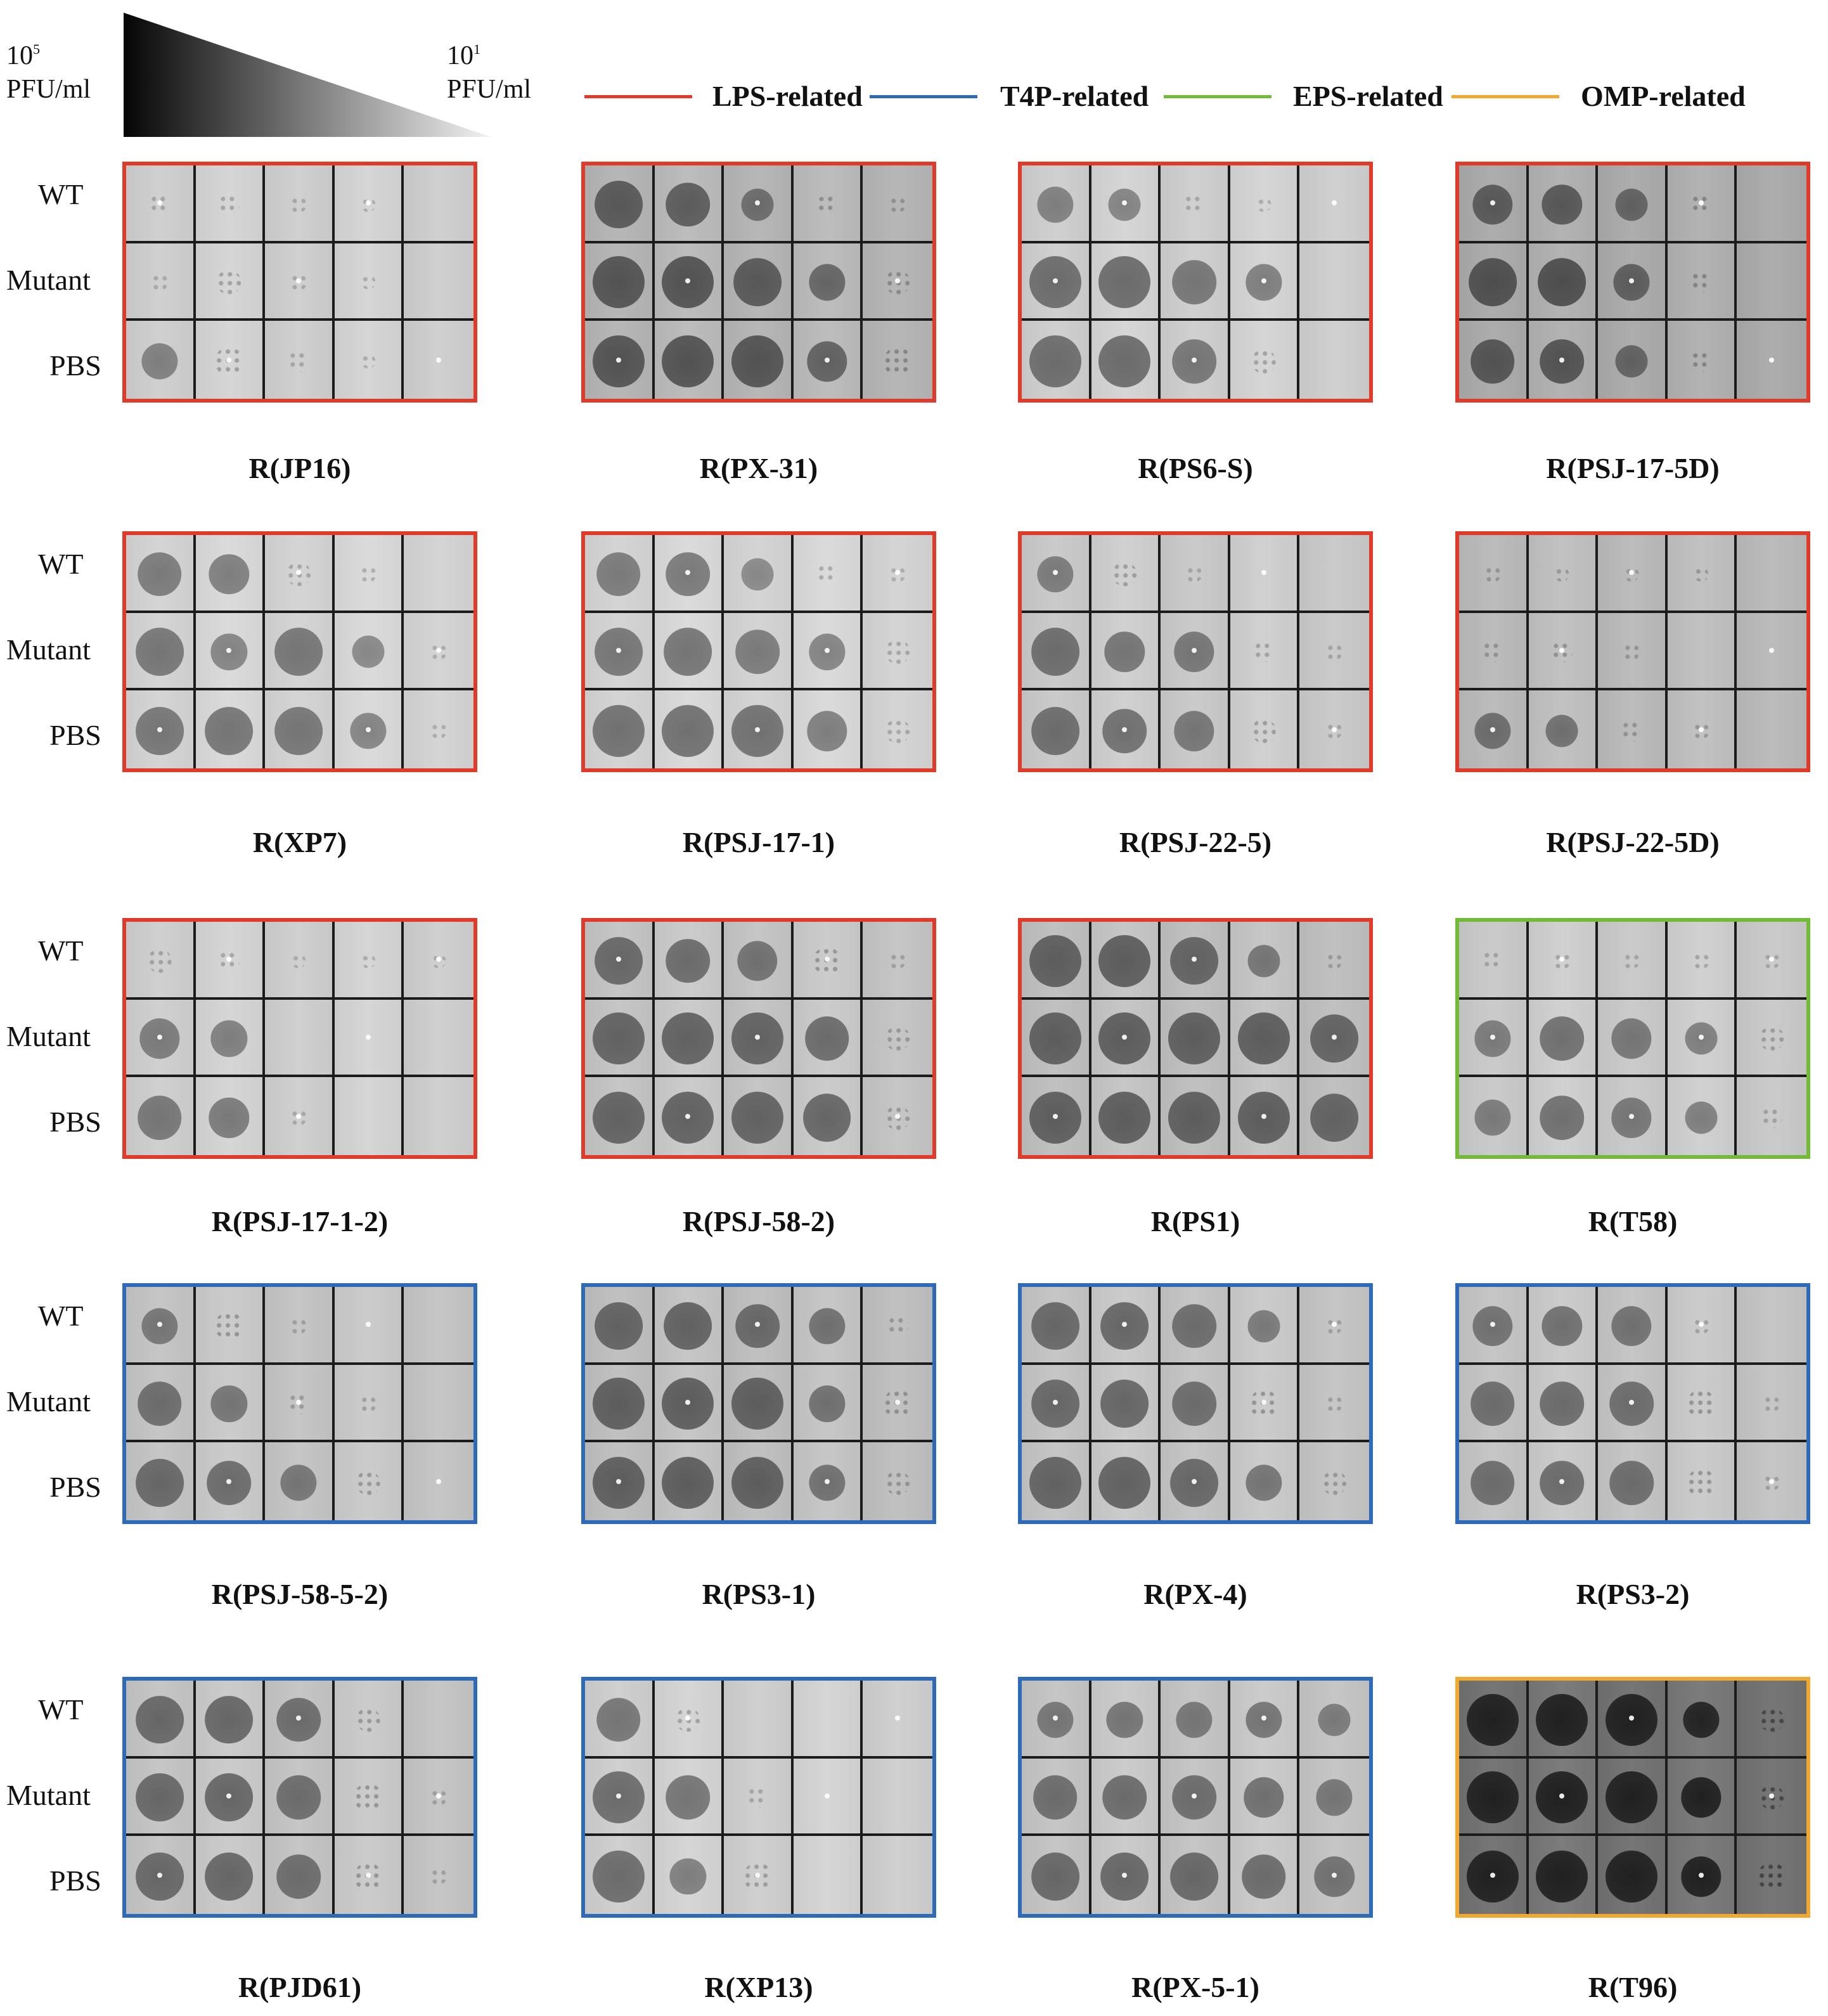 The height and width of the screenshot is (2016, 1828). Describe the element at coordinates (48, 72) in the screenshot. I see `high-concentration-label: 105 PFU/ml` at that location.